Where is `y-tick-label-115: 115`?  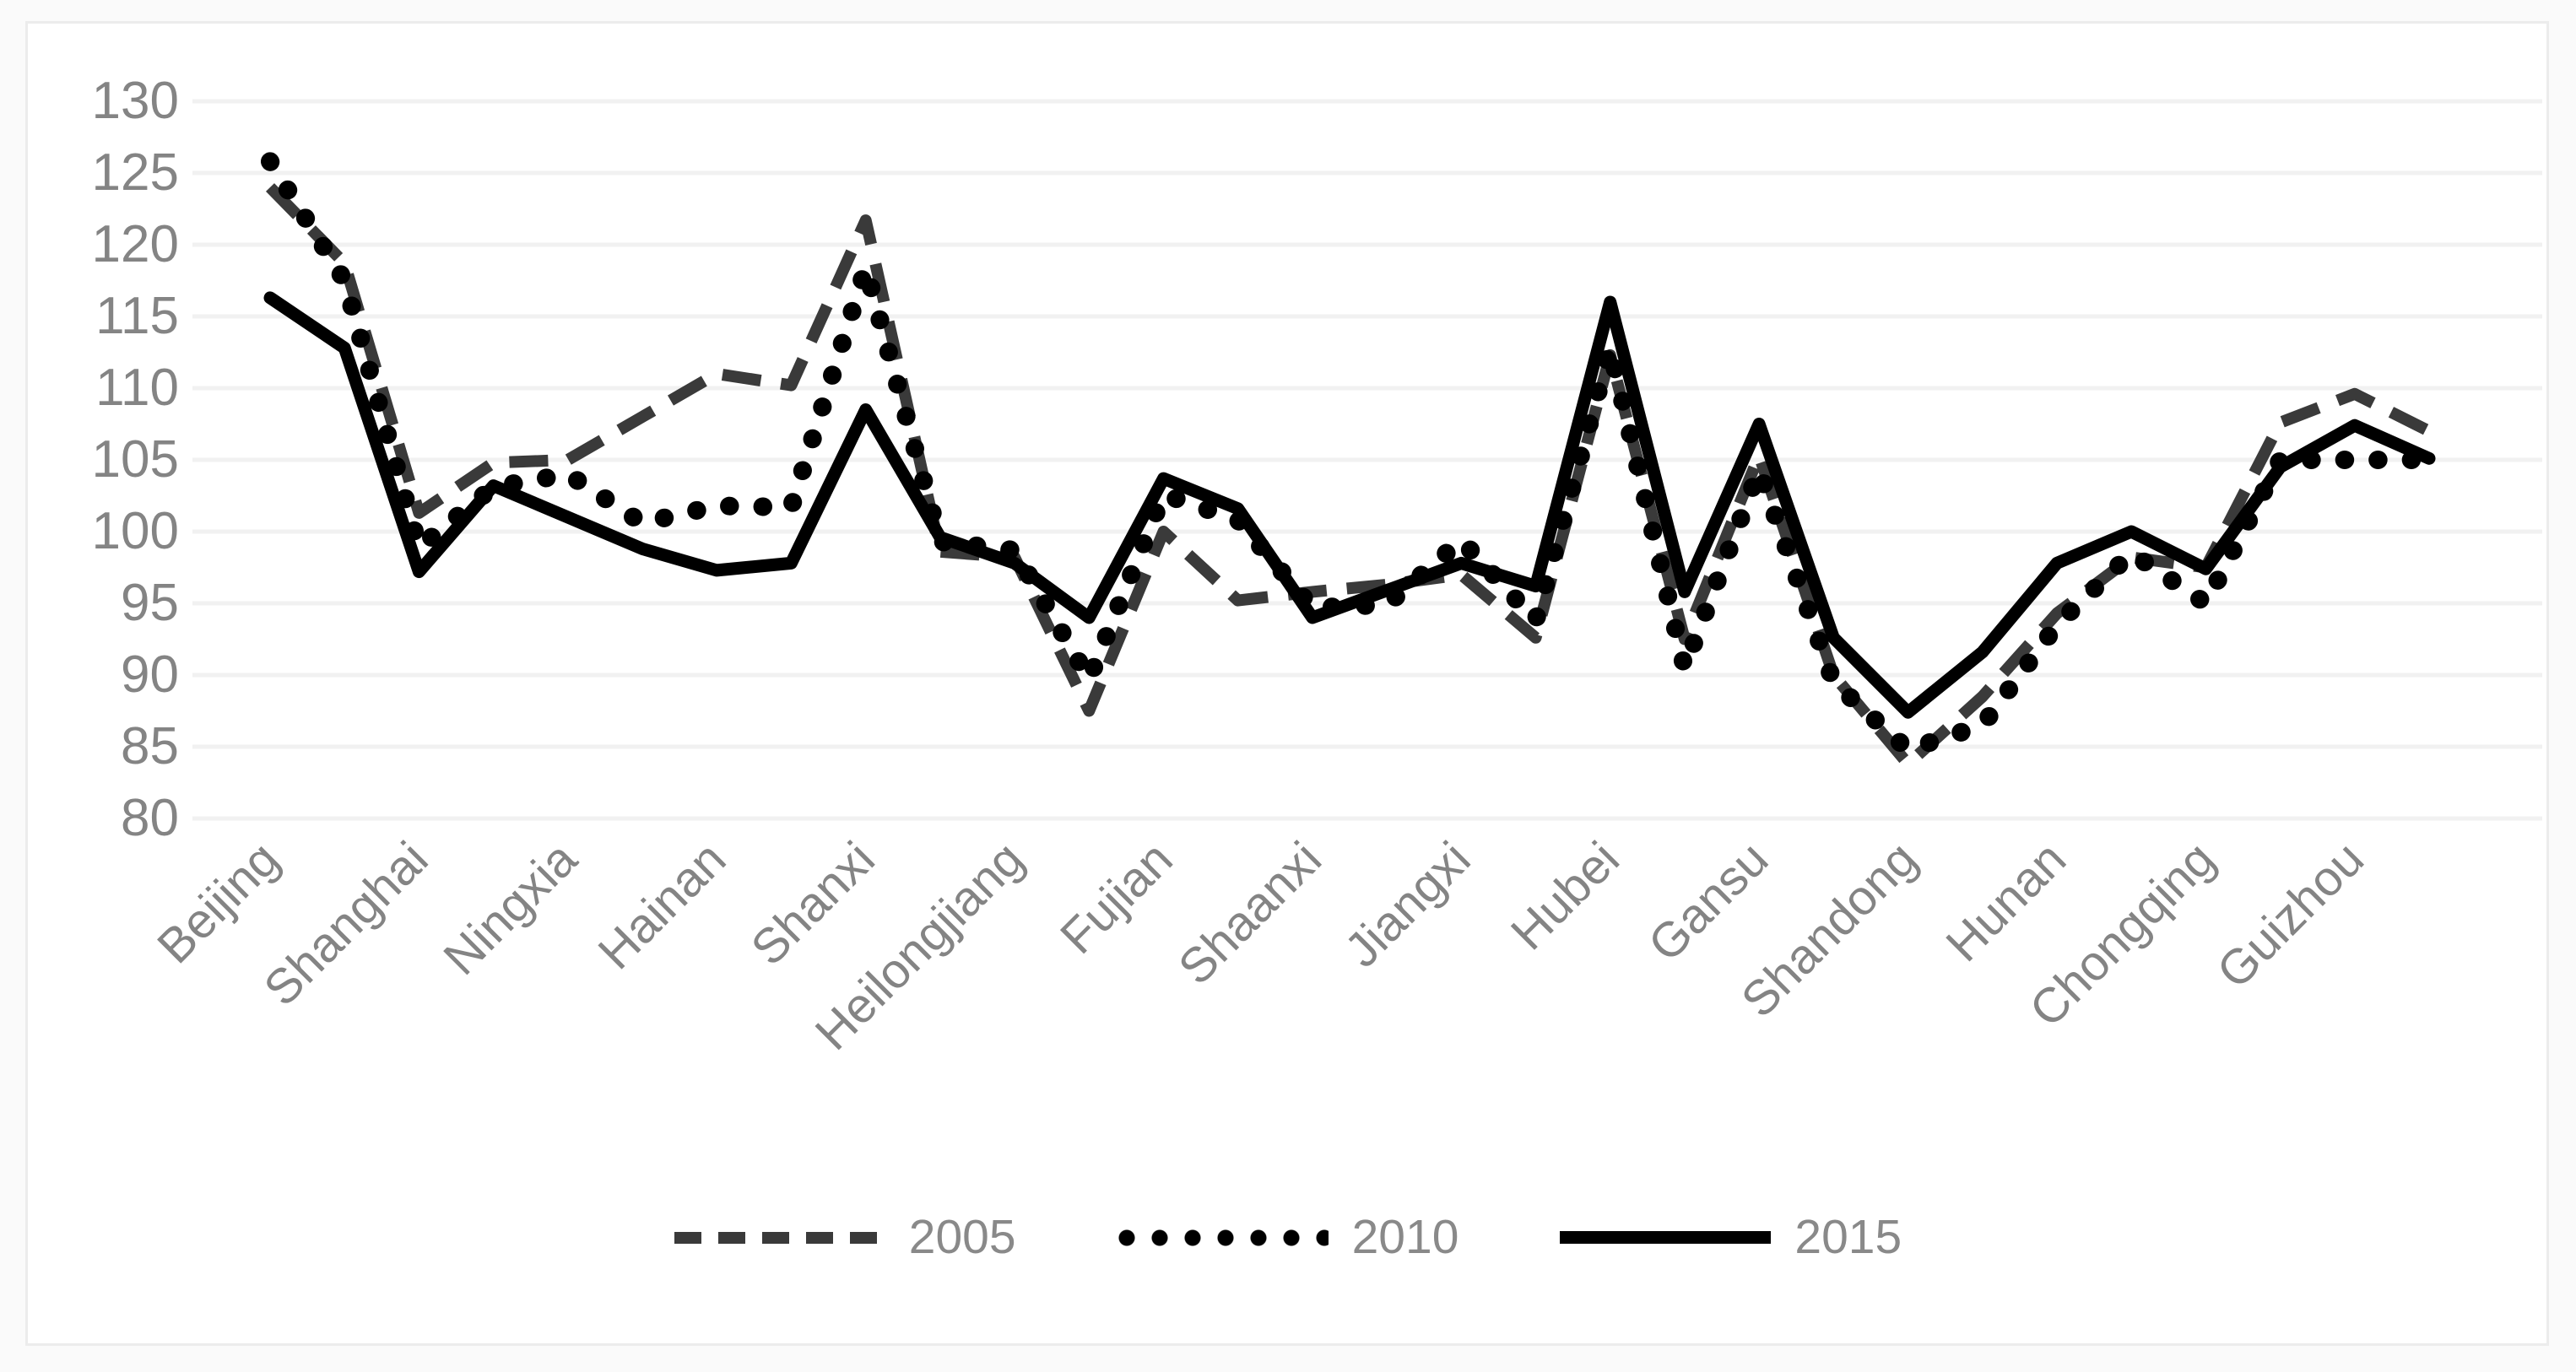
y-tick-label-115: 115 is located at coordinates (137, 316).